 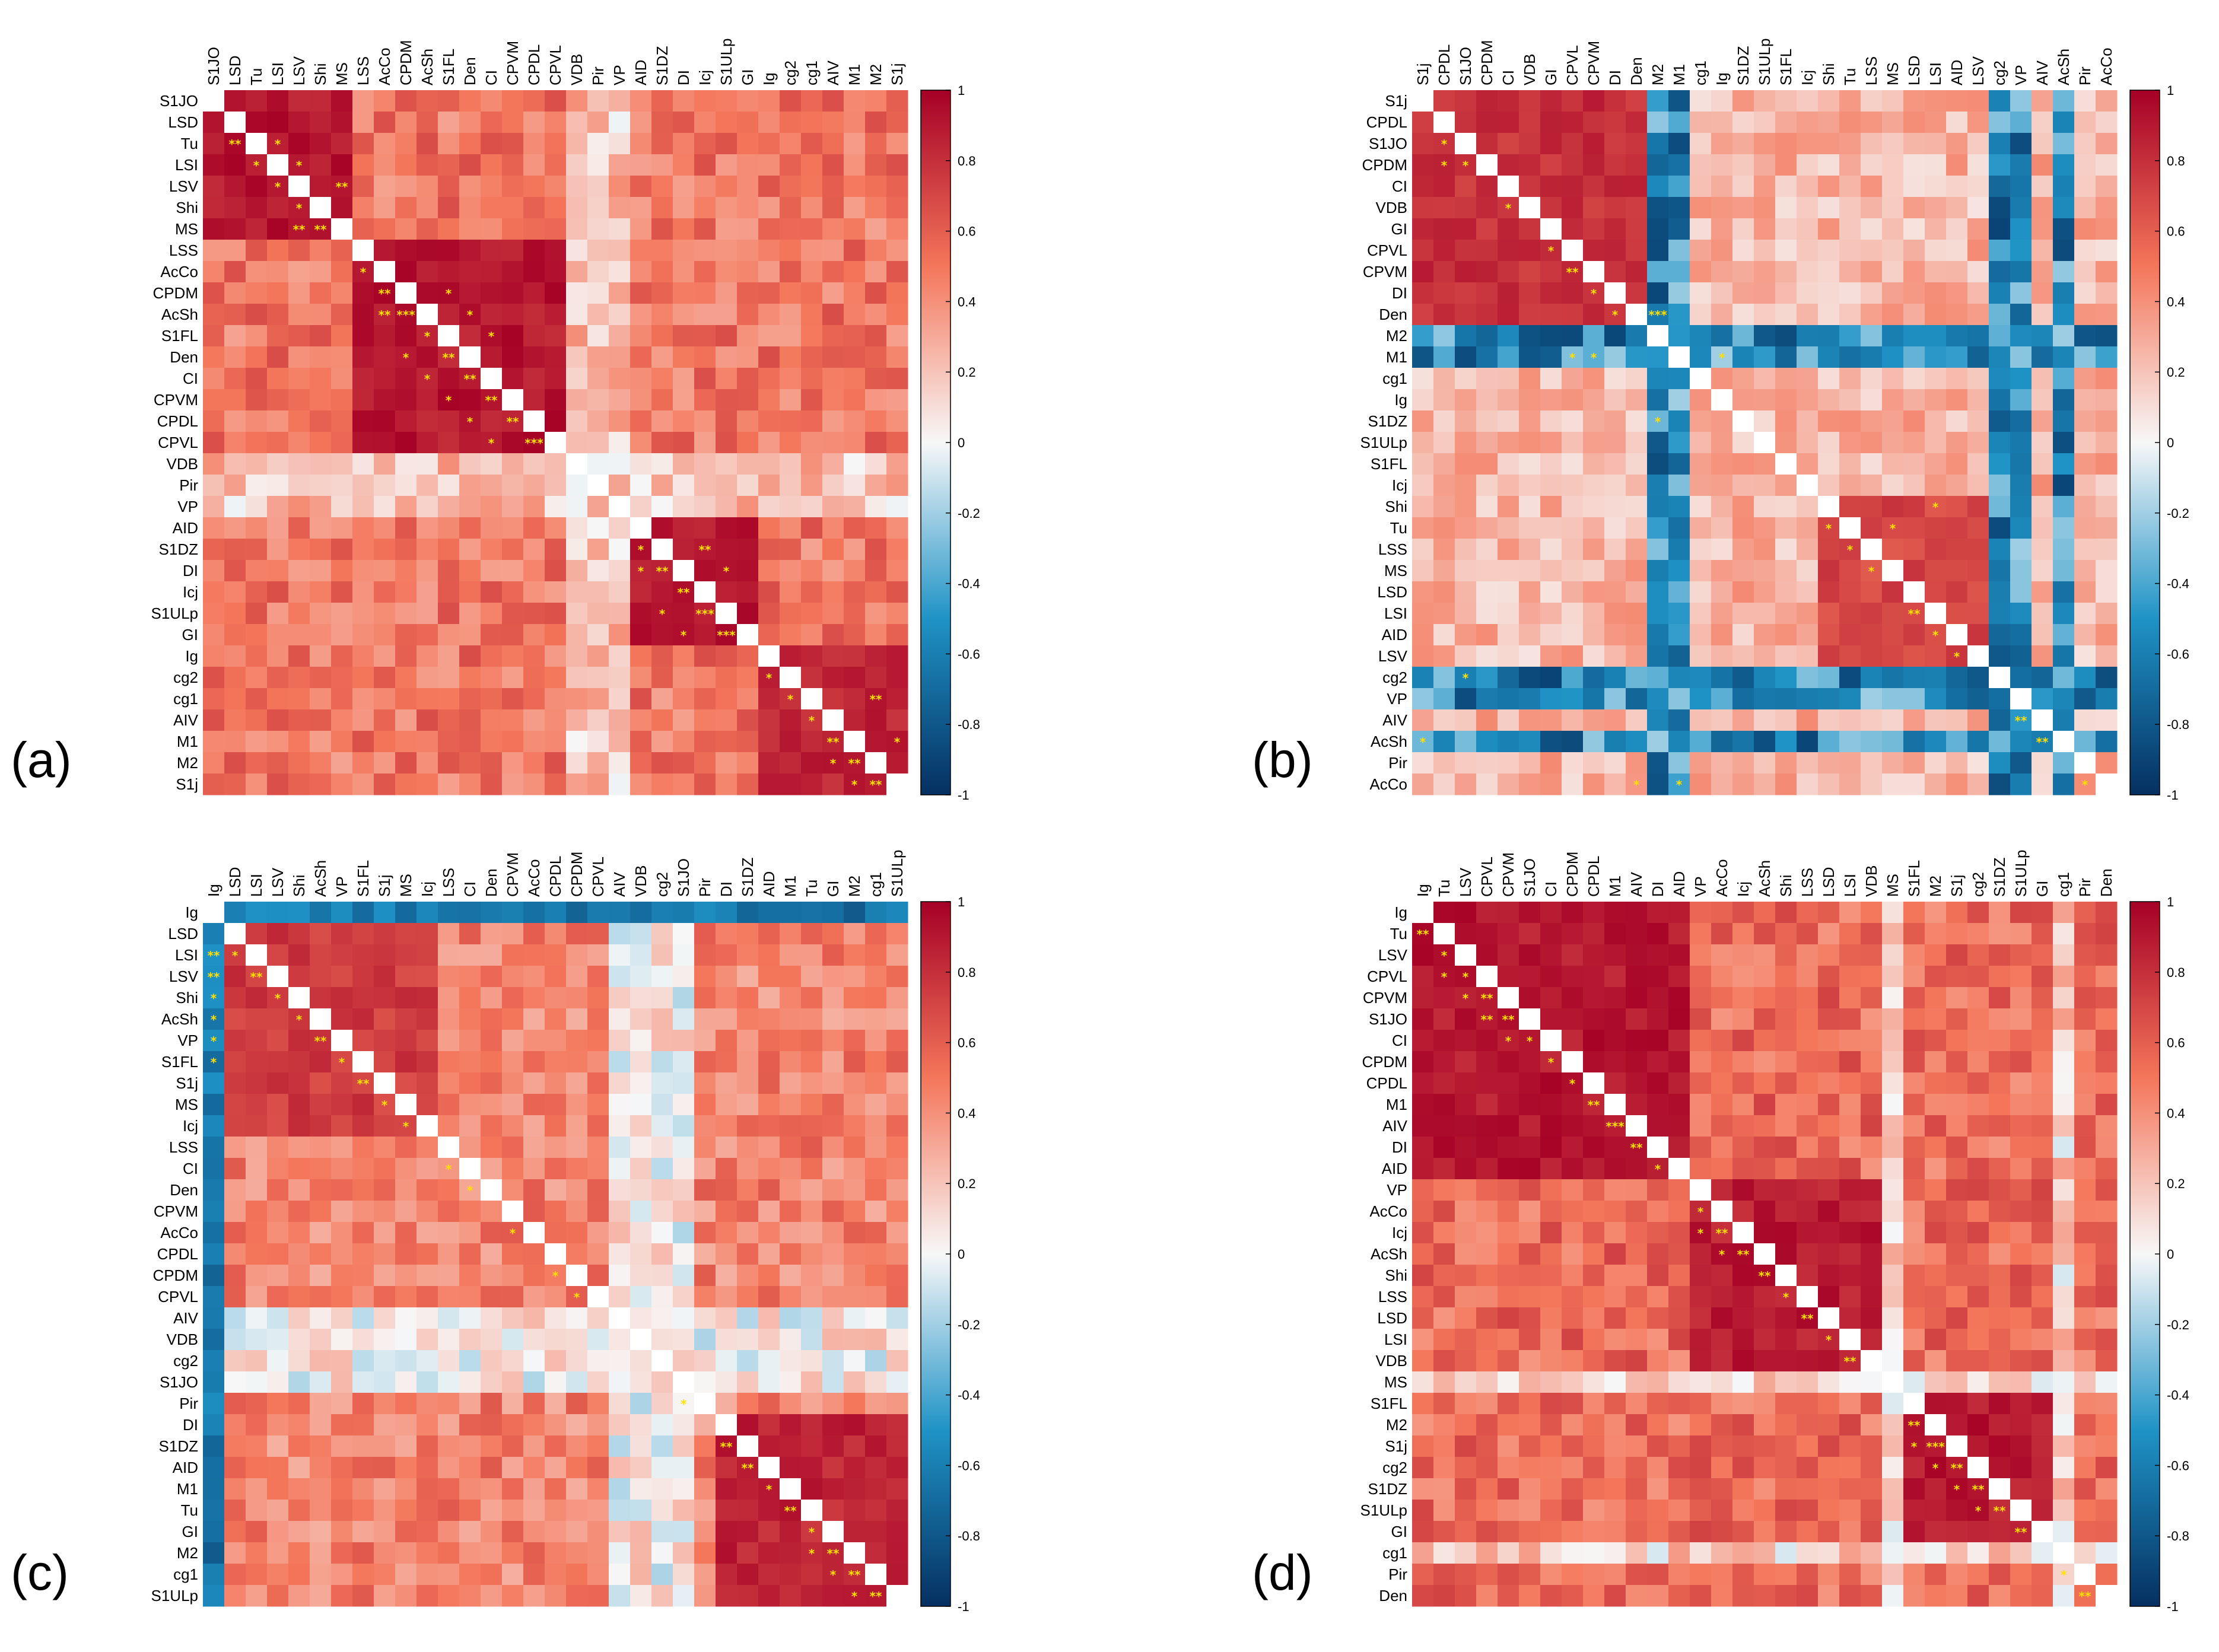 What do you see at coordinates (1764, 878) in the screenshot?
I see `column-label: AcSh` at bounding box center [1764, 878].